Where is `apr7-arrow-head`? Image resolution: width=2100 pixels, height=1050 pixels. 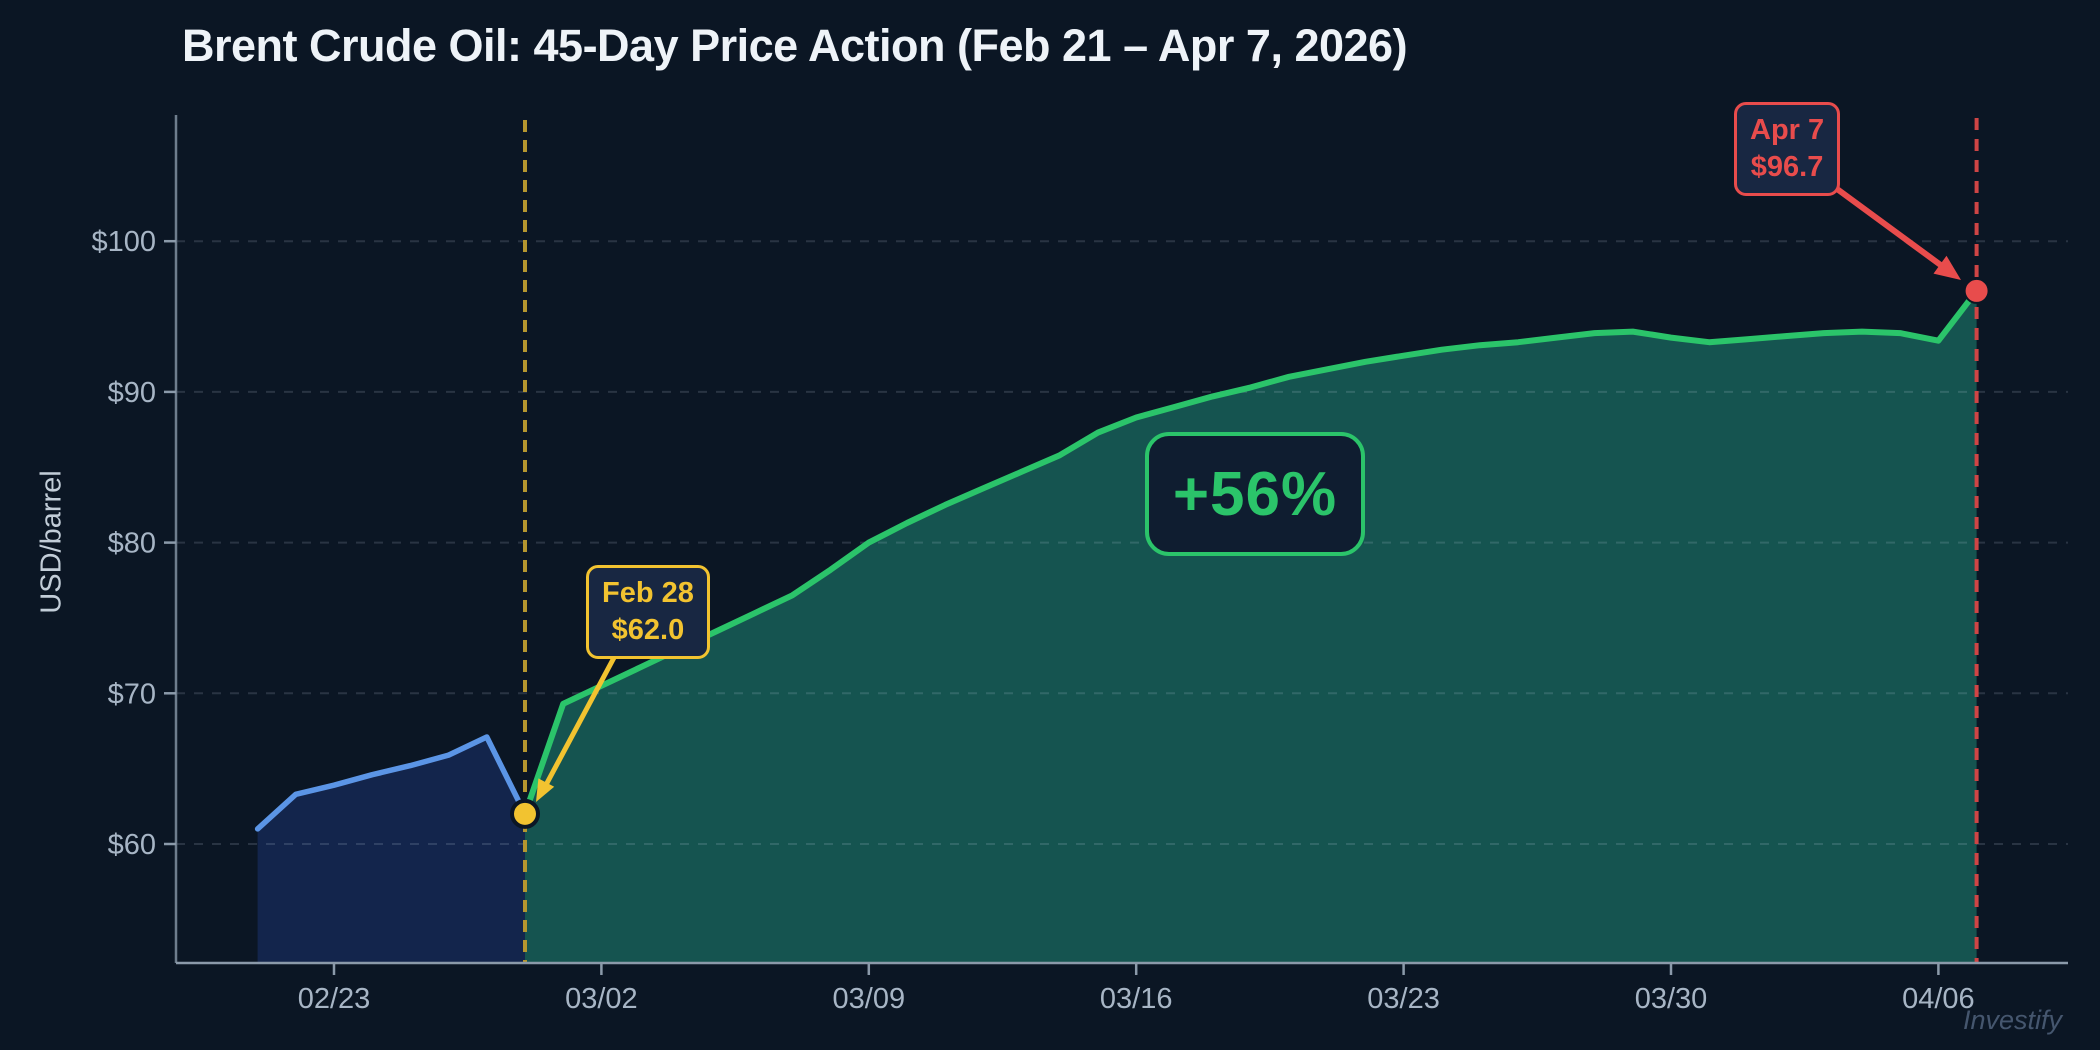
apr7-arrow-head is located at coordinates (1947, 267).